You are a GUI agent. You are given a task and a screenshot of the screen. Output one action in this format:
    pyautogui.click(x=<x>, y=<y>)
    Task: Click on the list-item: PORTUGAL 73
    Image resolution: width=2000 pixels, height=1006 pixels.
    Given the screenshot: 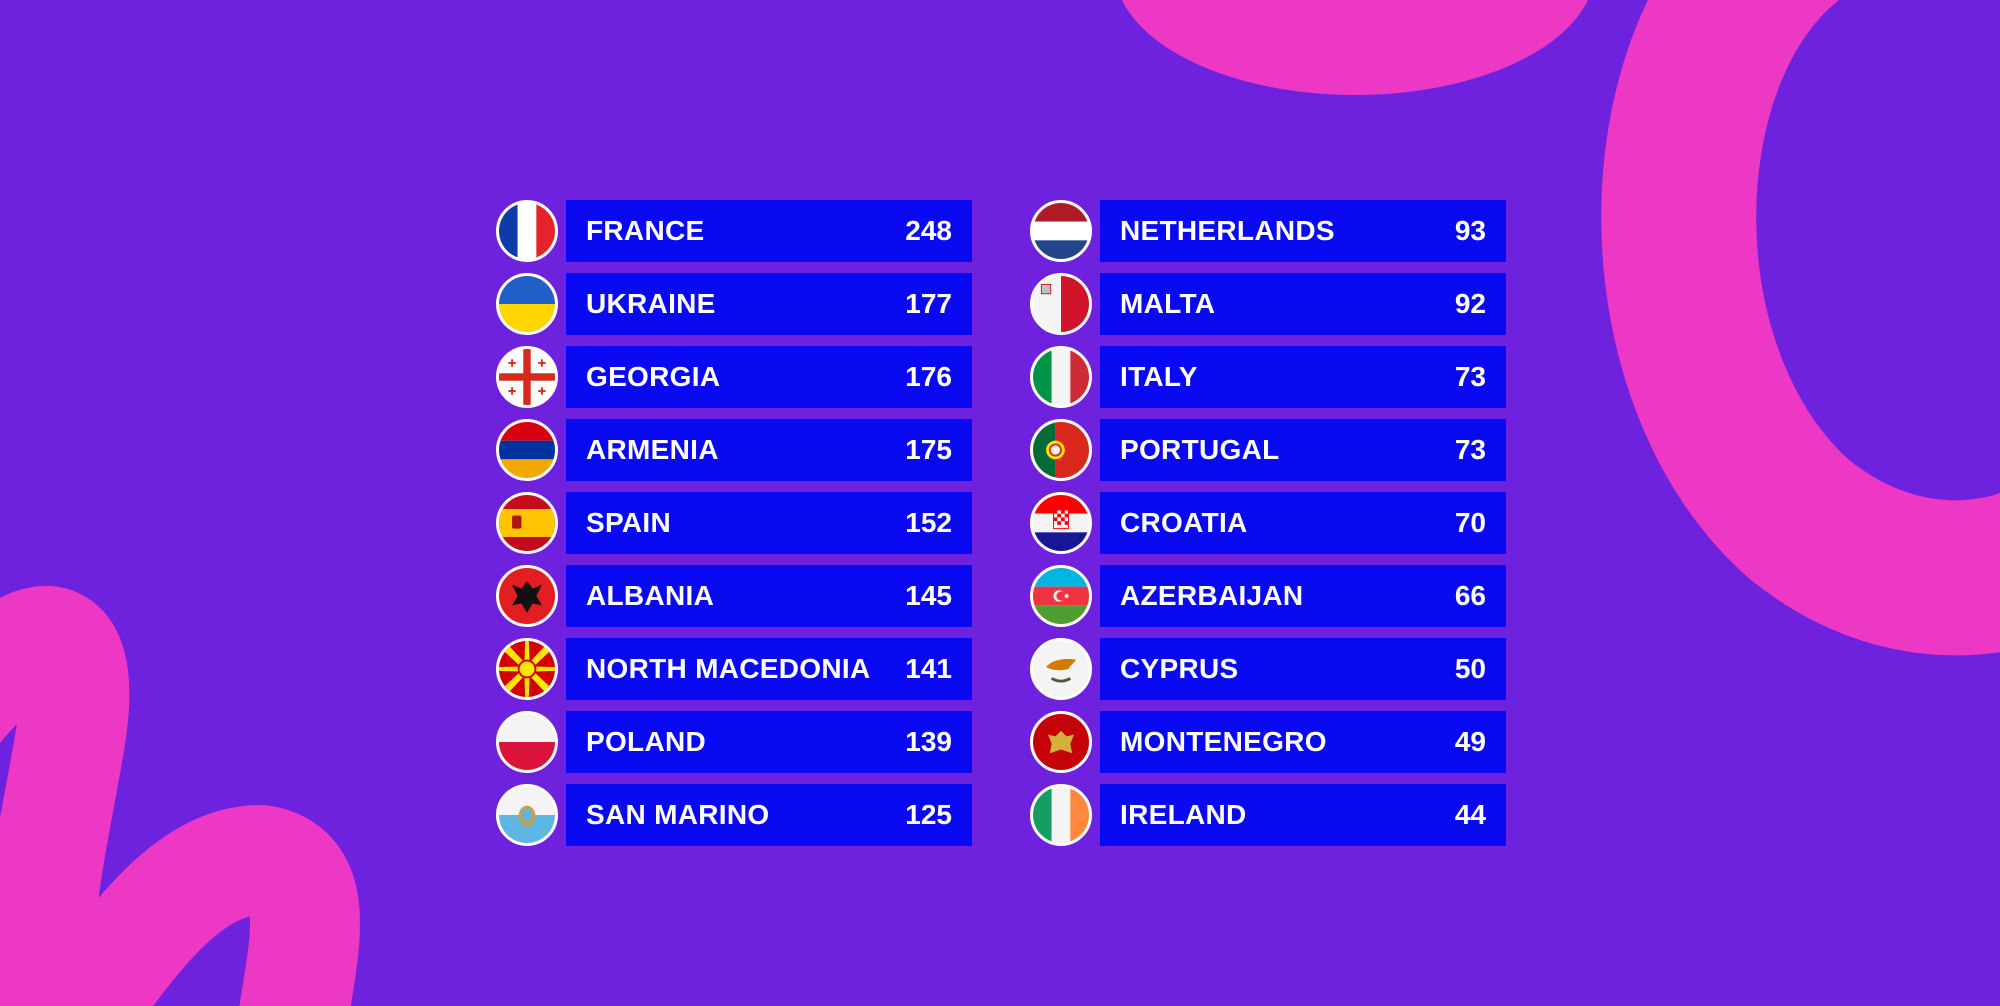 What is the action you would take?
    pyautogui.click(x=1282, y=450)
    